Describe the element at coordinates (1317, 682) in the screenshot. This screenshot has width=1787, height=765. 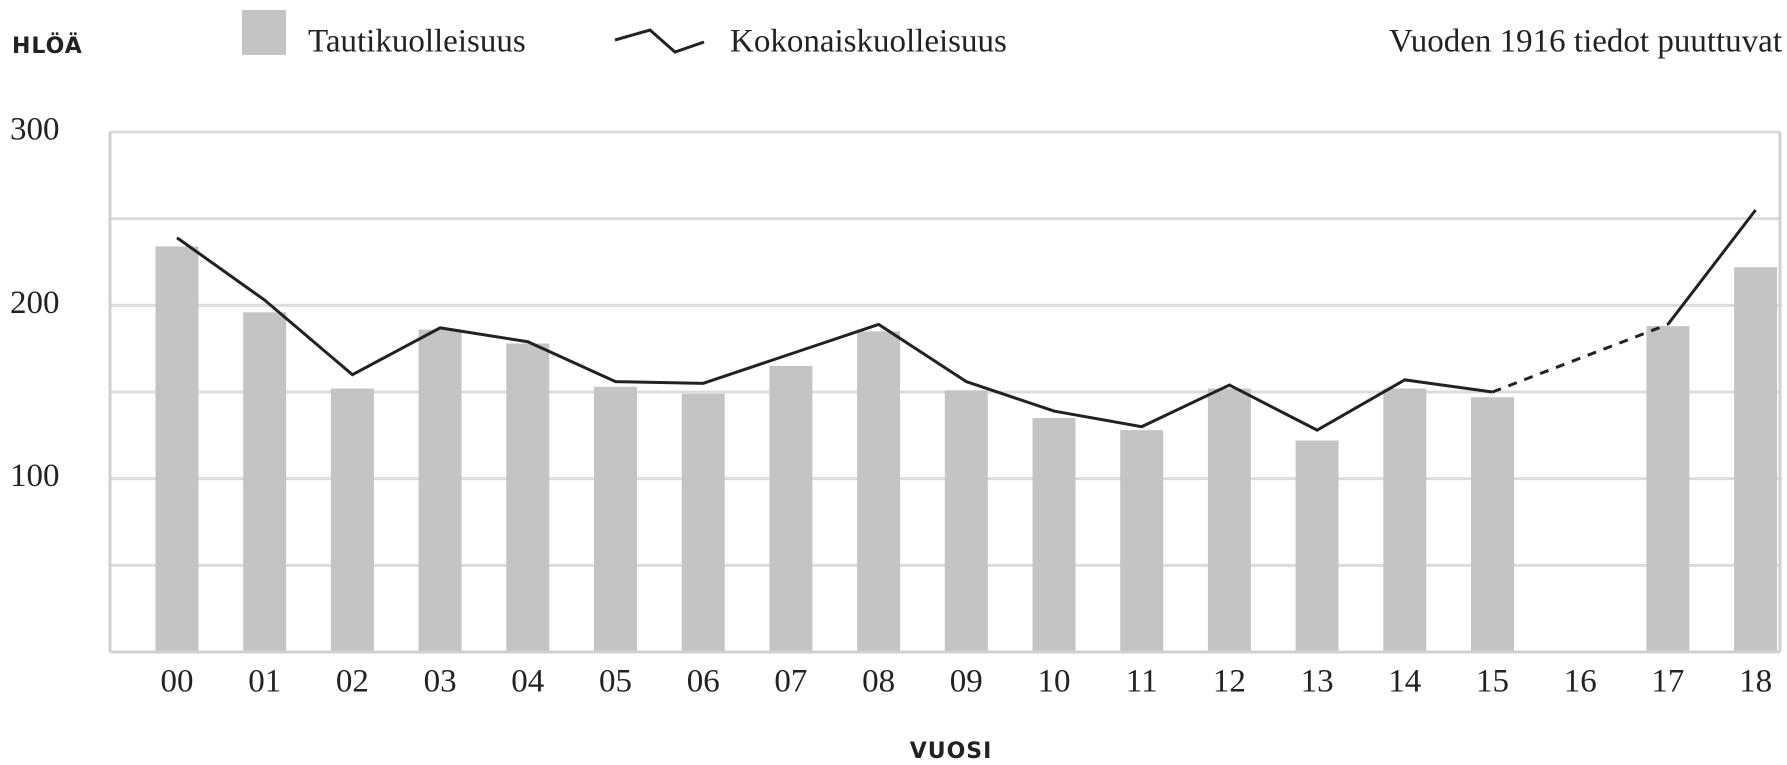
I see `x-tick-label: 13` at that location.